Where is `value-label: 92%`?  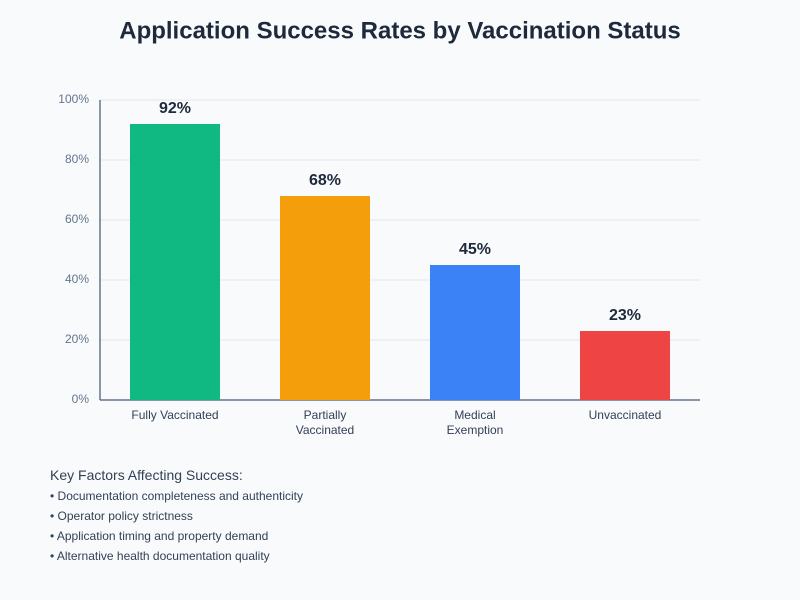
value-label: 92% is located at coordinates (175, 108).